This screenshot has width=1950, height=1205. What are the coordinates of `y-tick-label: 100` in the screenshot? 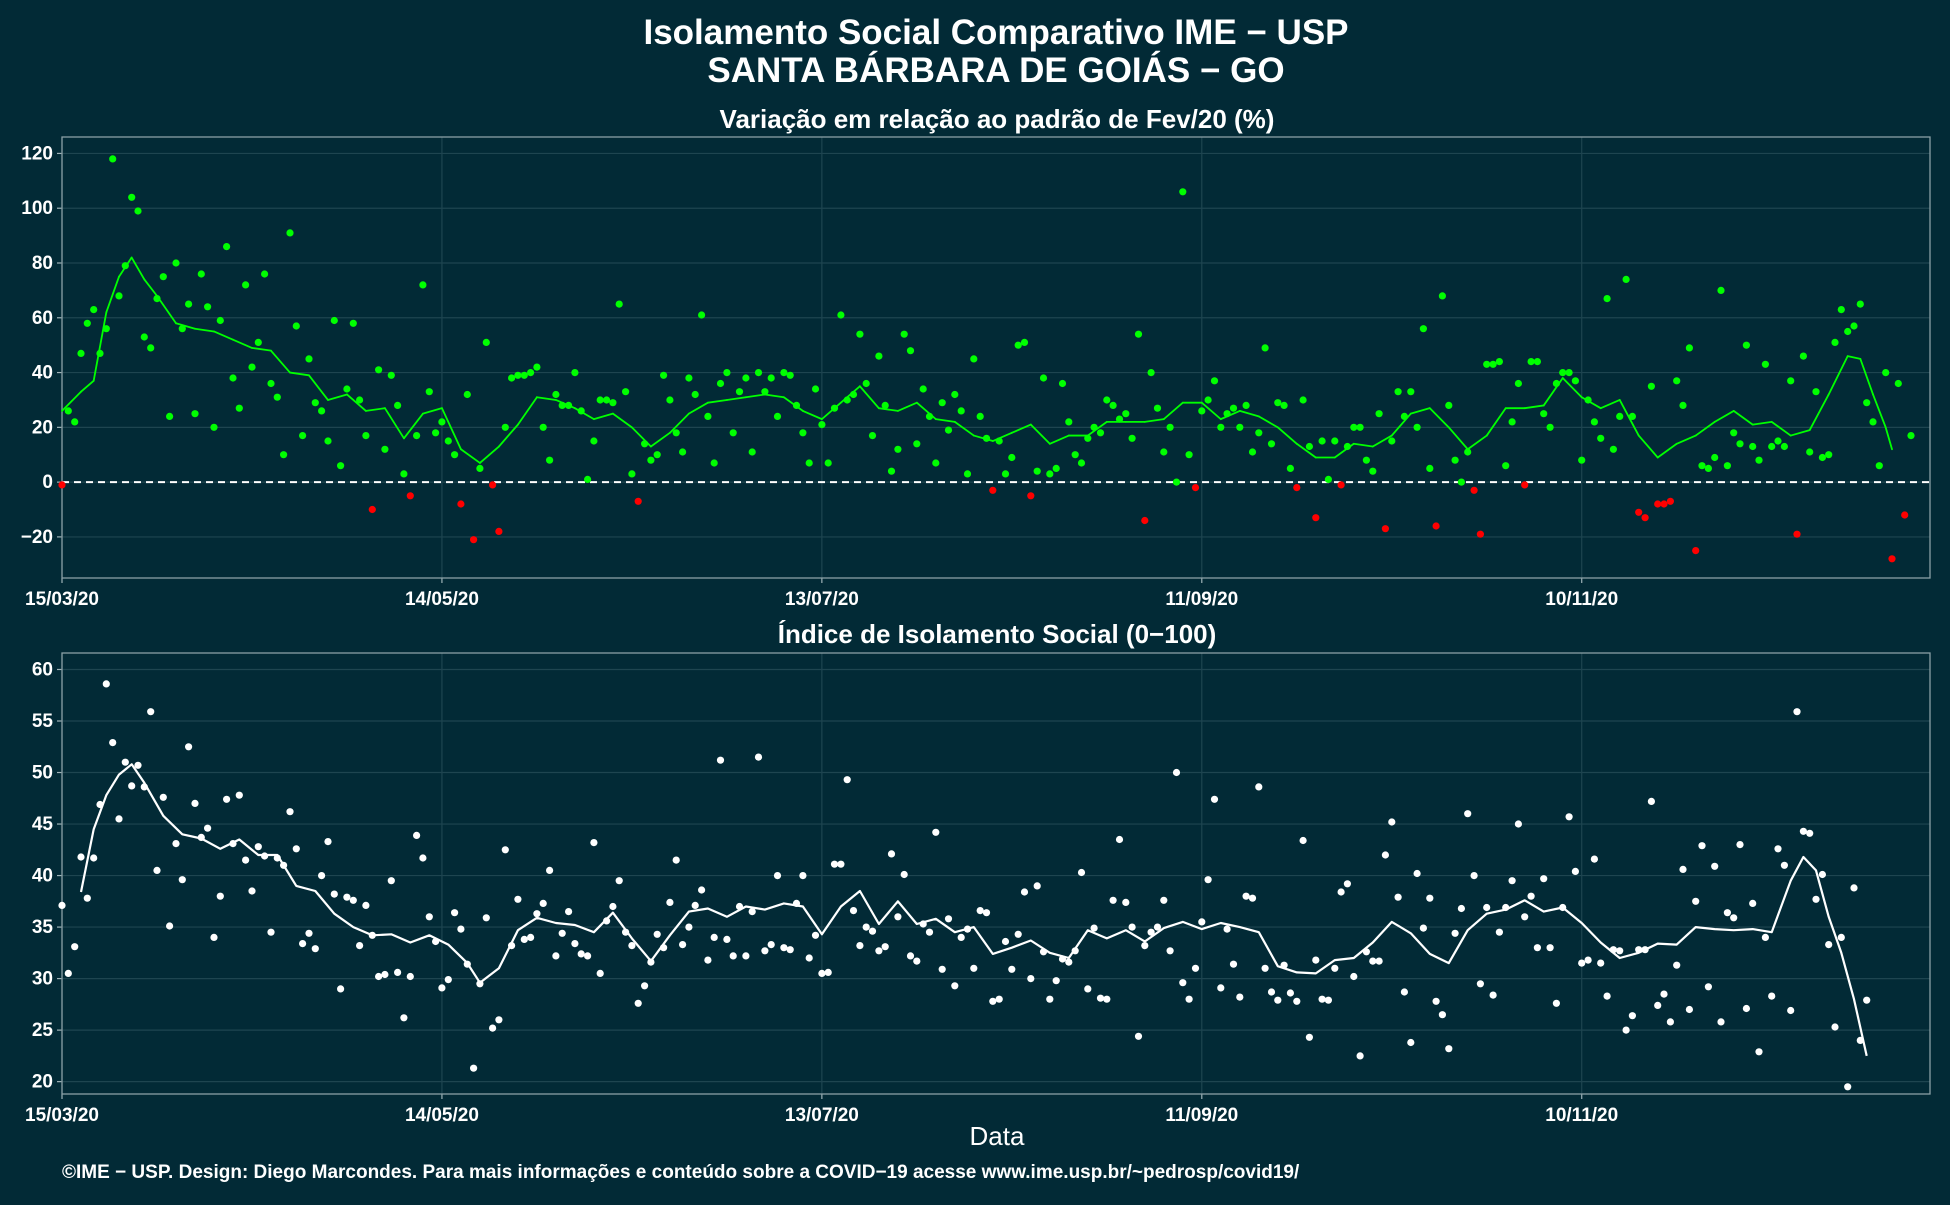 It's located at (37, 208).